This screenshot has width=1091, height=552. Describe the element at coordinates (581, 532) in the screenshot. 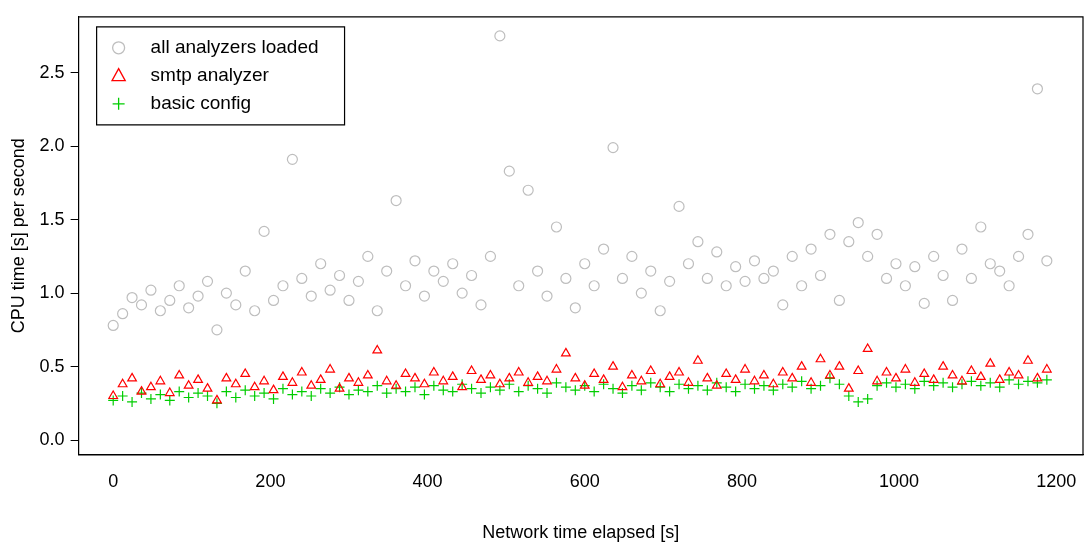

I see `x-axis-title: Network time elapsed [s]` at that location.